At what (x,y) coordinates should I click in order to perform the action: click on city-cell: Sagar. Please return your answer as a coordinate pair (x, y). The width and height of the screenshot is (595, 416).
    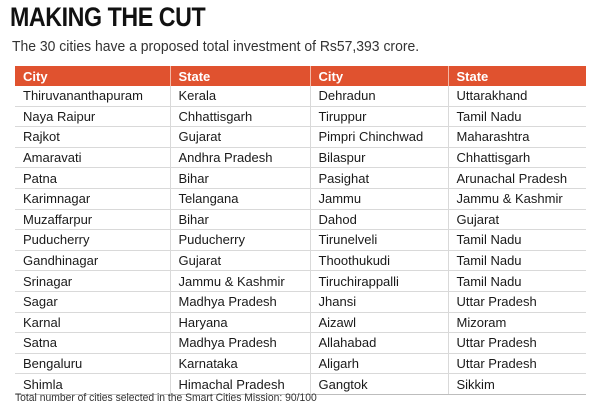
    Looking at the image, I should click on (92, 302).